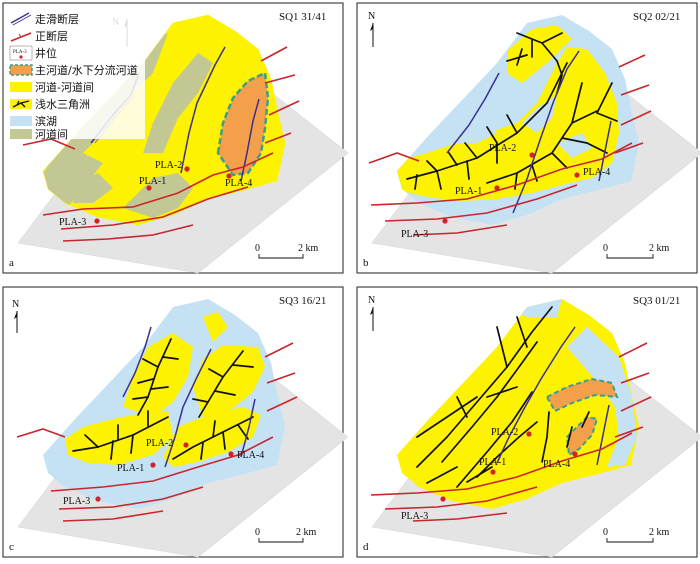 The height and width of the screenshot is (564, 700). Describe the element at coordinates (11, 263) in the screenshot. I see `panel-letter: a` at that location.